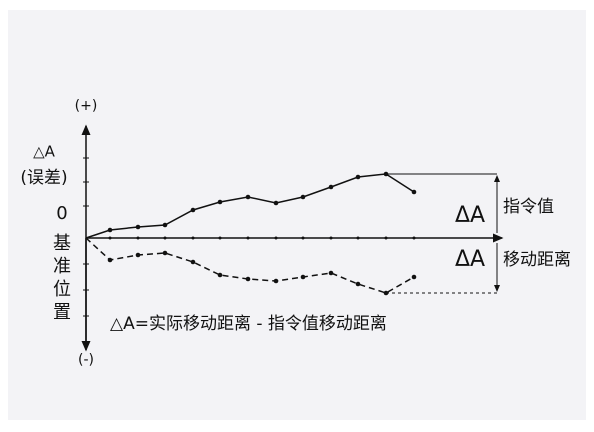  What do you see at coordinates (86, 237) in the screenshot?
I see `y-ticks` at bounding box center [86, 237].